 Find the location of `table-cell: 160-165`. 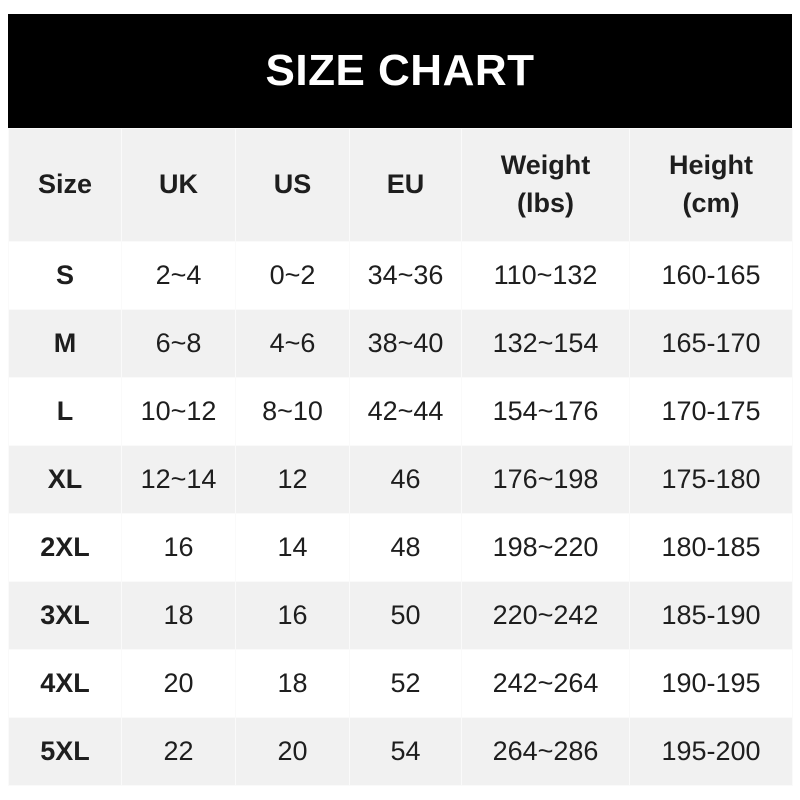

table-cell: 160-165 is located at coordinates (711, 275).